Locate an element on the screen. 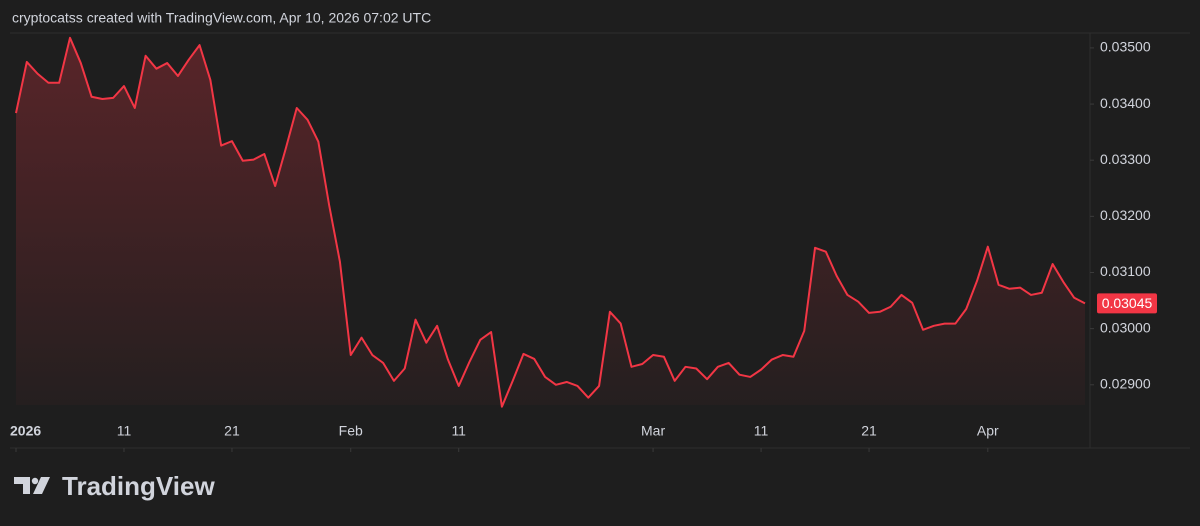 The width and height of the screenshot is (1200, 526). y-tick-label: 0.03300 is located at coordinates (1125, 159).